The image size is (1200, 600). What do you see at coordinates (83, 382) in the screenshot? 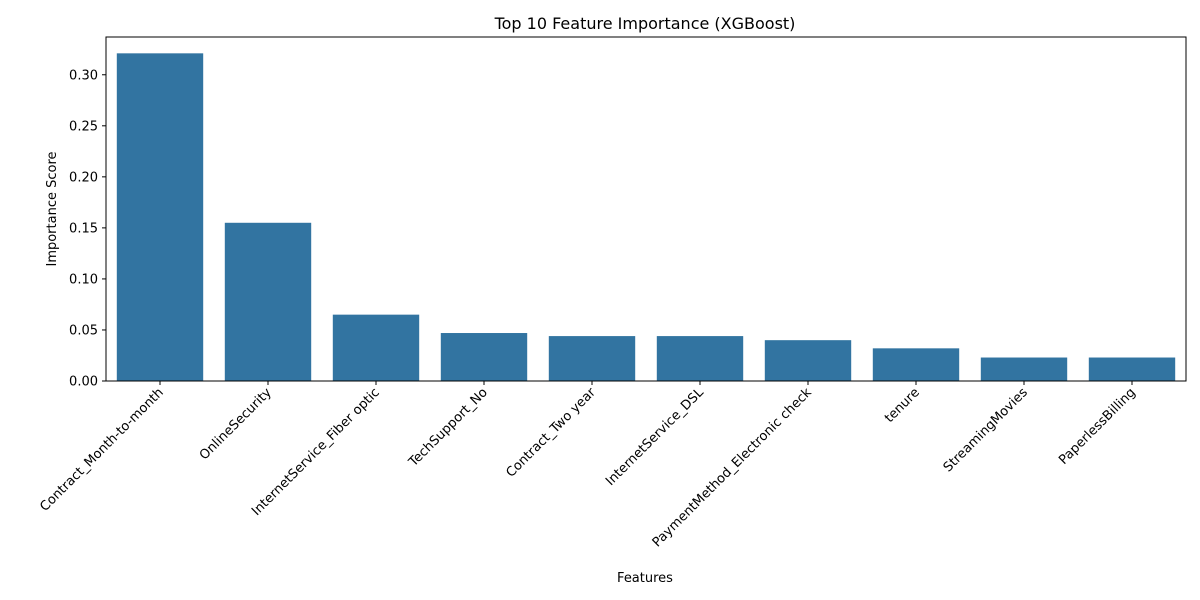
I see `y-tick-label-0: 0.00` at bounding box center [83, 382].